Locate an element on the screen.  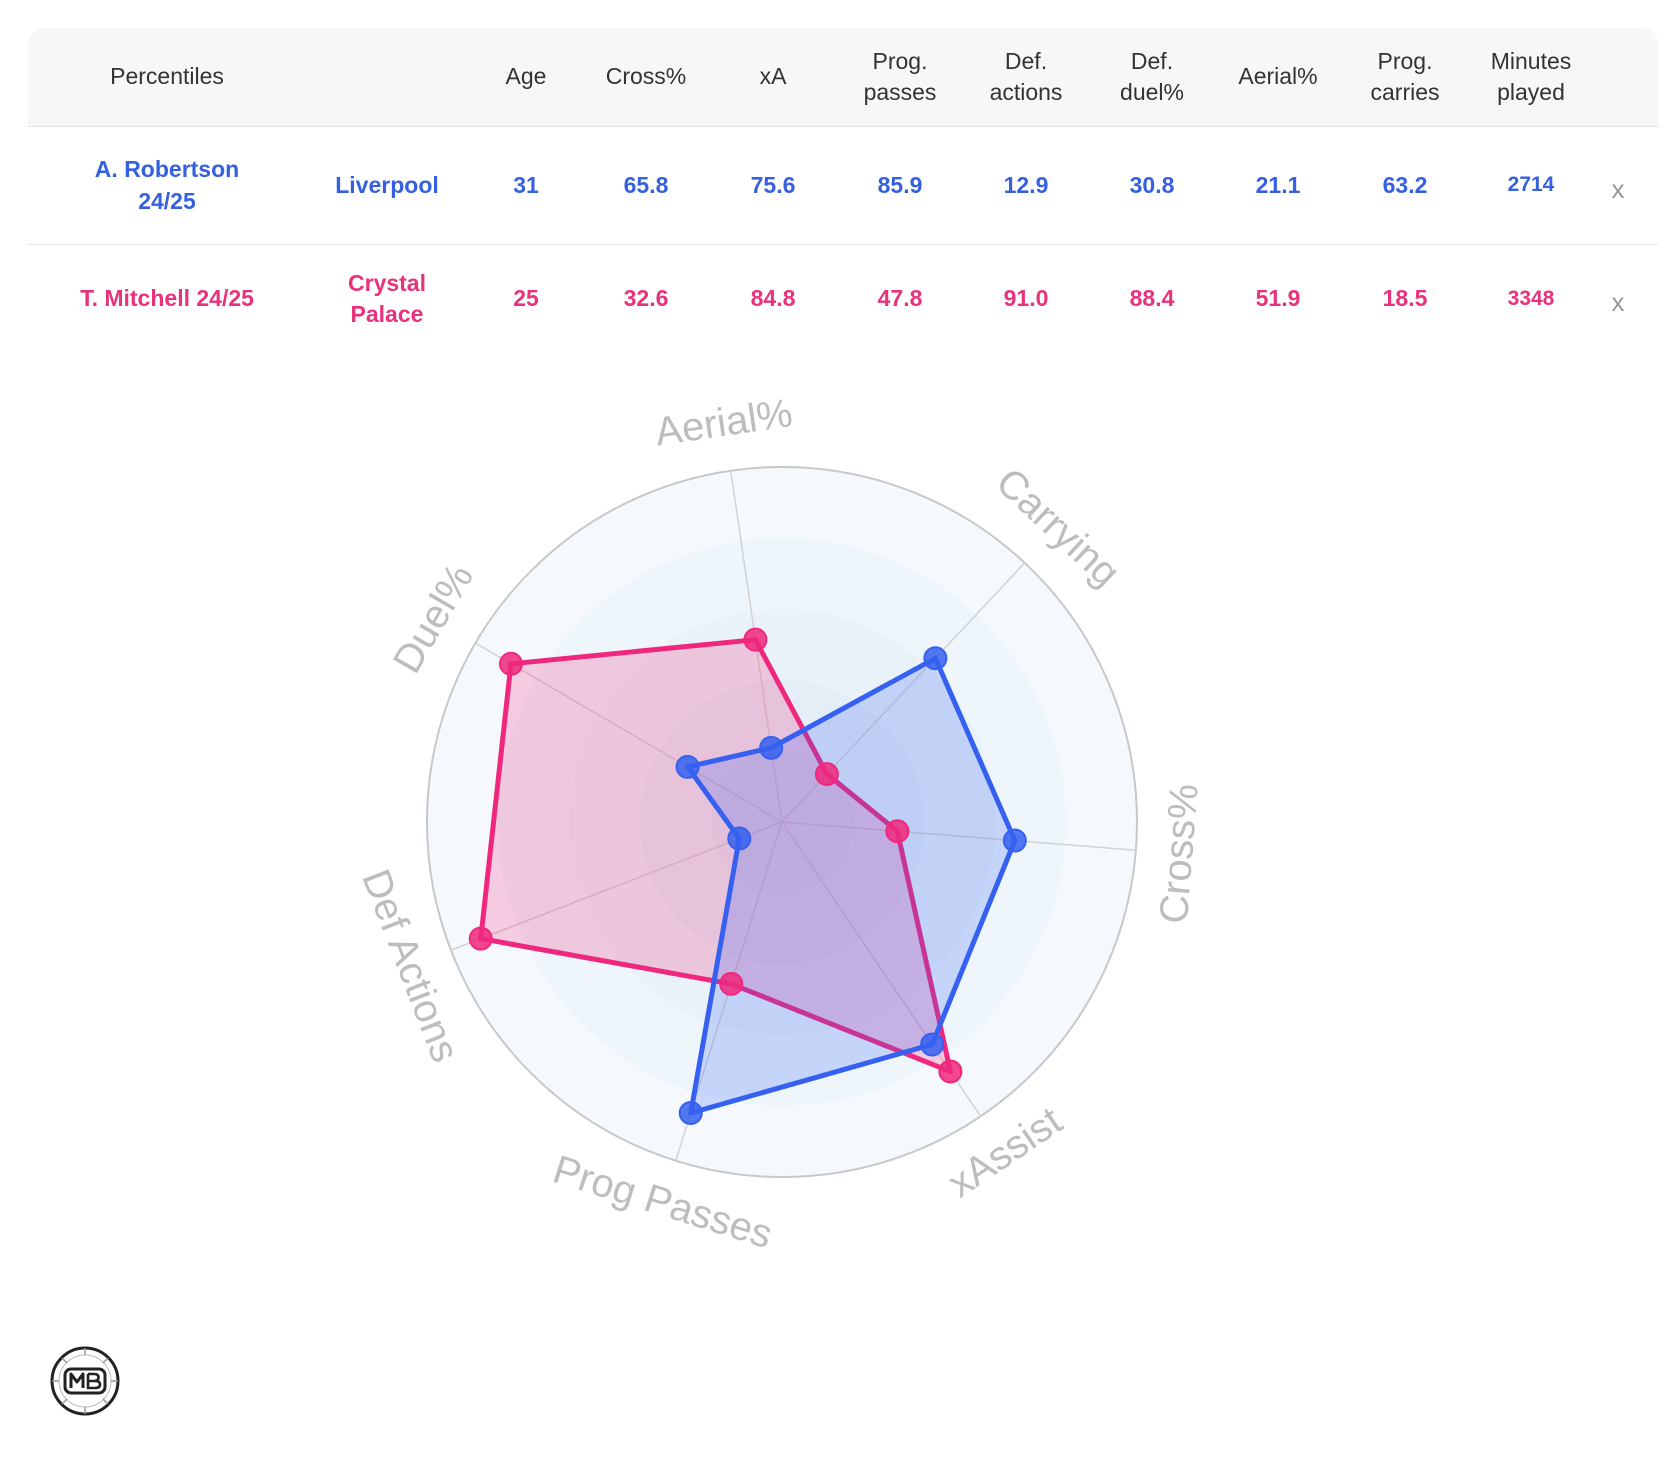
xa-value: 84.8 is located at coordinates (773, 298).